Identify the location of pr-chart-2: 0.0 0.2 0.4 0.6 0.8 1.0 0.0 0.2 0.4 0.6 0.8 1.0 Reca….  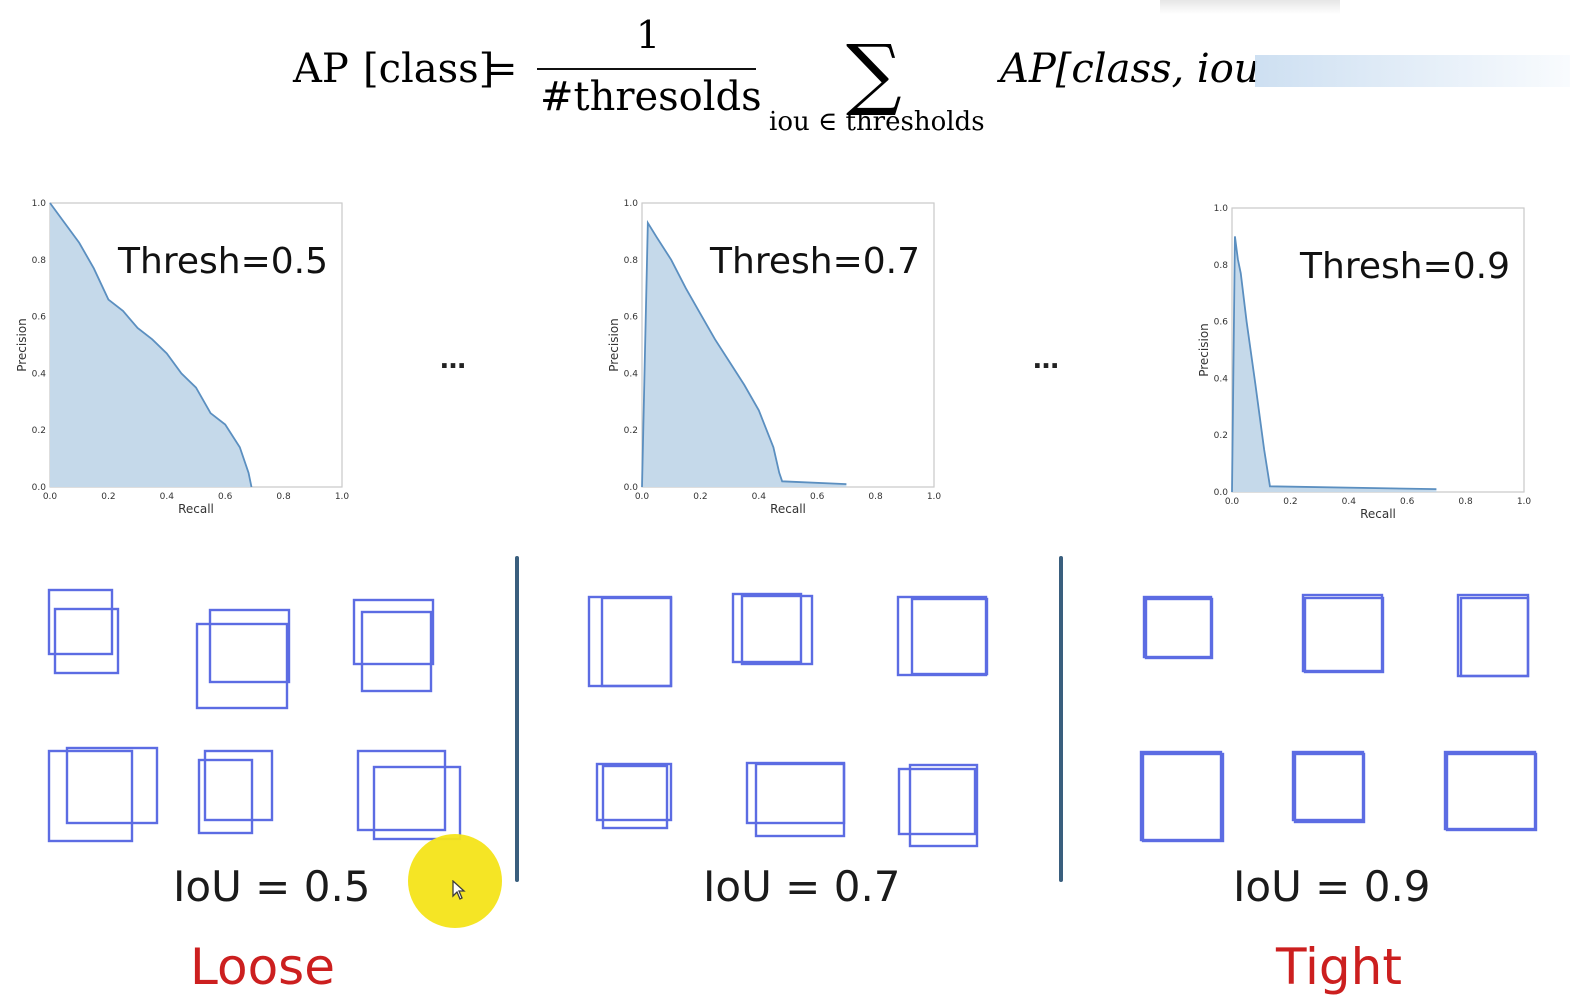
(775, 360).